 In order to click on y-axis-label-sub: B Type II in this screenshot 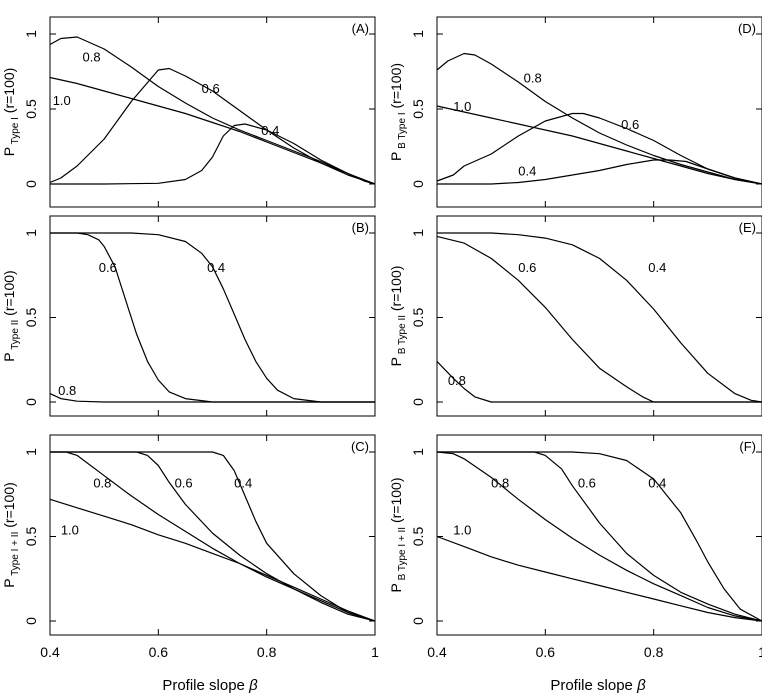, I will do `click(402, 336)`.